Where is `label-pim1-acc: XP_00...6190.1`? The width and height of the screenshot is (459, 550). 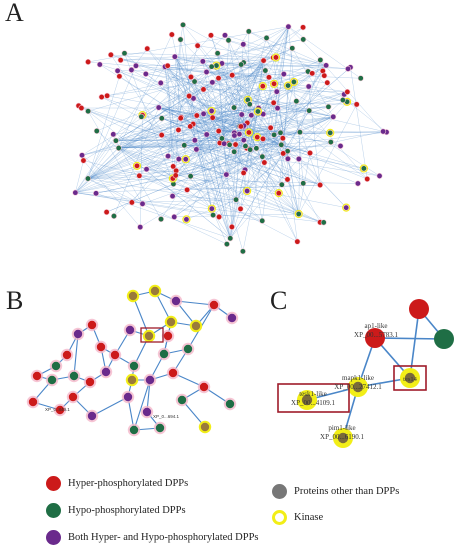
label-pim1-acc: XP_00...6190.1 is located at coordinates (342, 437).